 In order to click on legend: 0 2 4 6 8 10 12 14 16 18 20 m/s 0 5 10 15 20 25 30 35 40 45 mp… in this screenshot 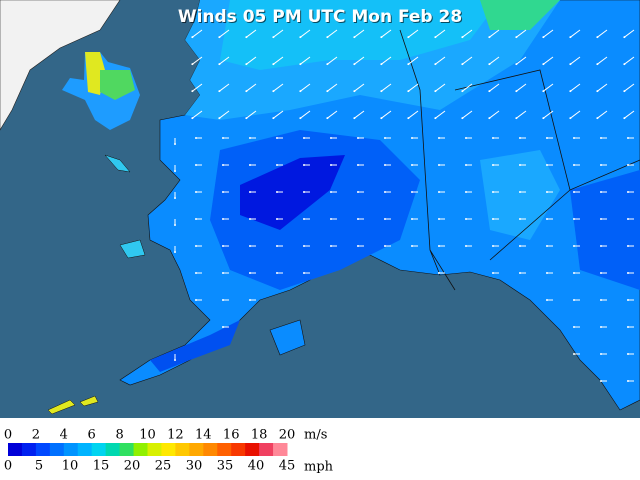, I will do `click(169, 451)`.